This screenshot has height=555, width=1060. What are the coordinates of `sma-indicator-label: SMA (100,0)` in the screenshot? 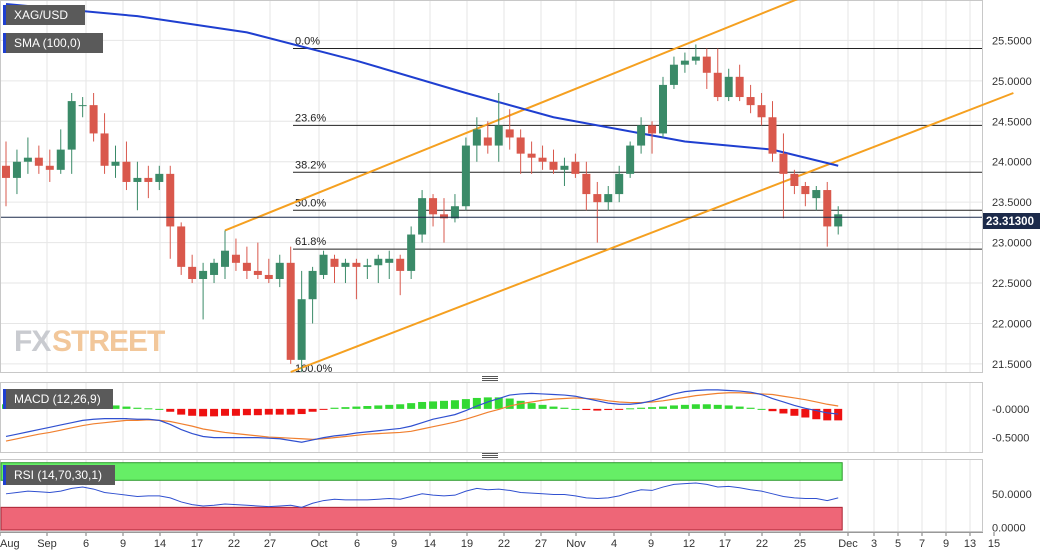 It's located at (53, 43).